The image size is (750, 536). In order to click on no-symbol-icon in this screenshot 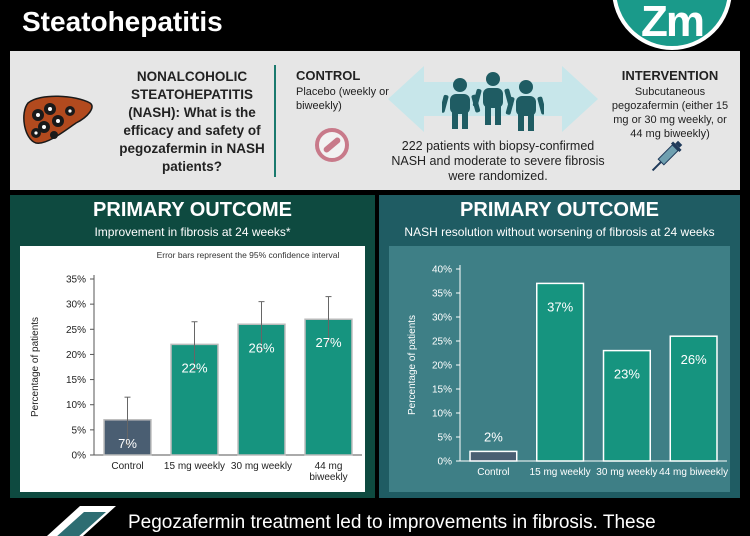, I will do `click(332, 145)`.